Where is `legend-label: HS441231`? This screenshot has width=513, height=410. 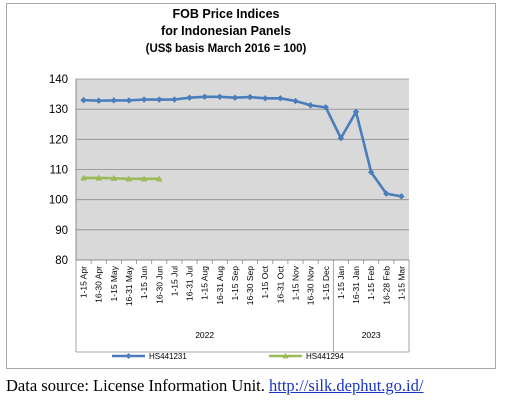
legend-label: HS441231 is located at coordinates (168, 356).